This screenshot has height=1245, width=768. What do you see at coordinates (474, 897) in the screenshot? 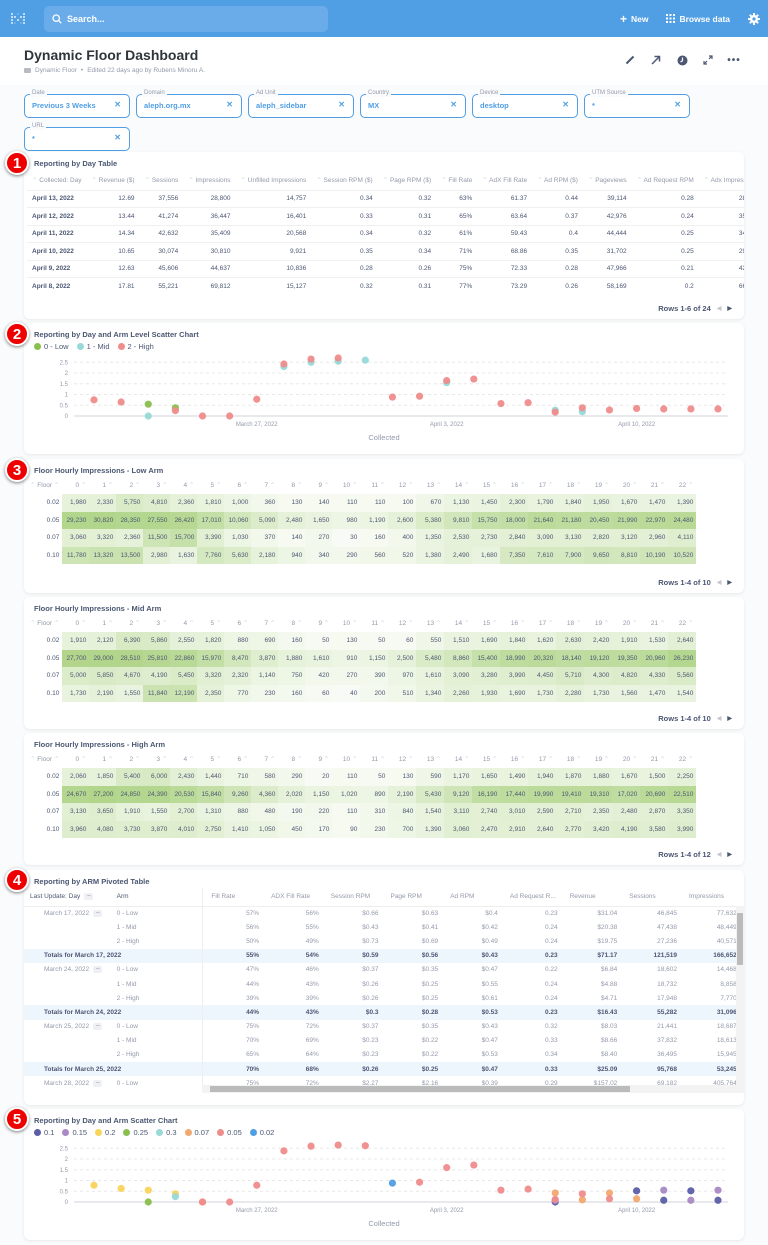
I see `column-header: Ad RPM` at bounding box center [474, 897].